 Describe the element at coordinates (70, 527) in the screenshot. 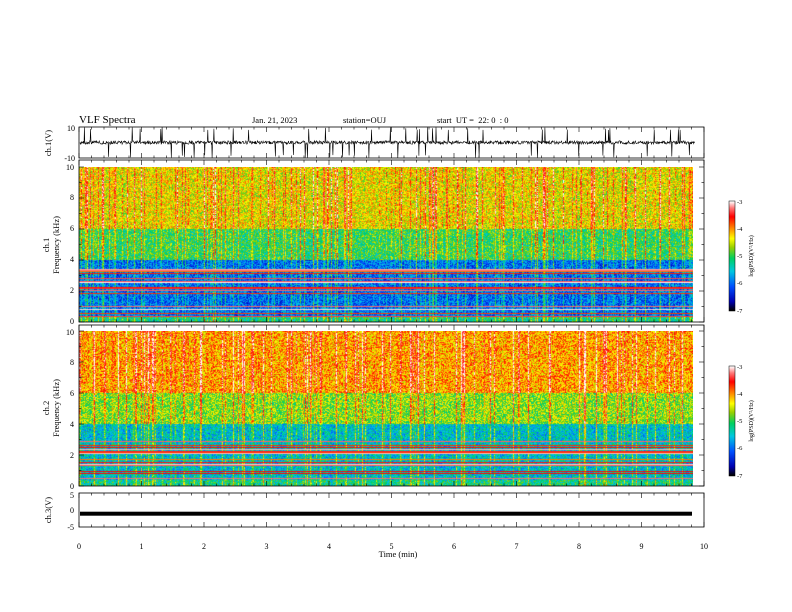

I see `ch3-ytick-bottom: -5` at that location.